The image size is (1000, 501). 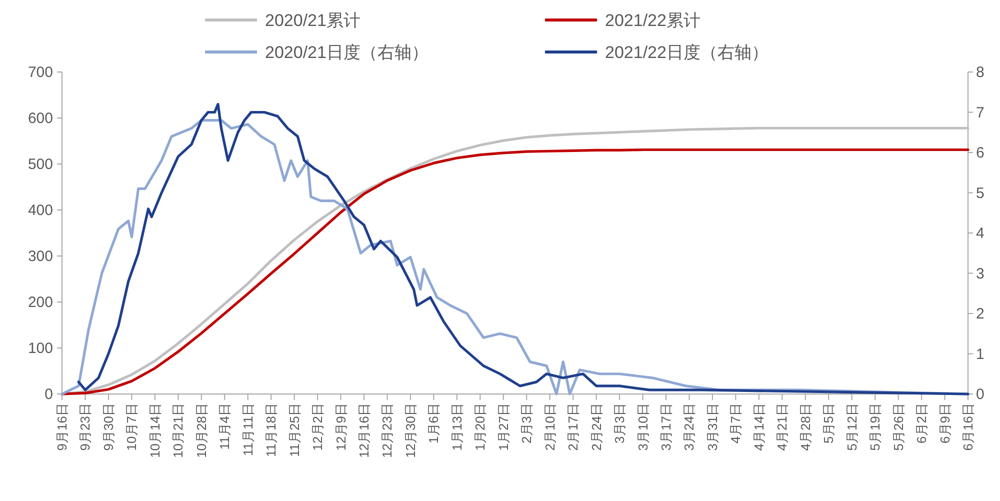 What do you see at coordinates (736, 423) in the screenshot?
I see `x-tick-label: 4月7日` at bounding box center [736, 423].